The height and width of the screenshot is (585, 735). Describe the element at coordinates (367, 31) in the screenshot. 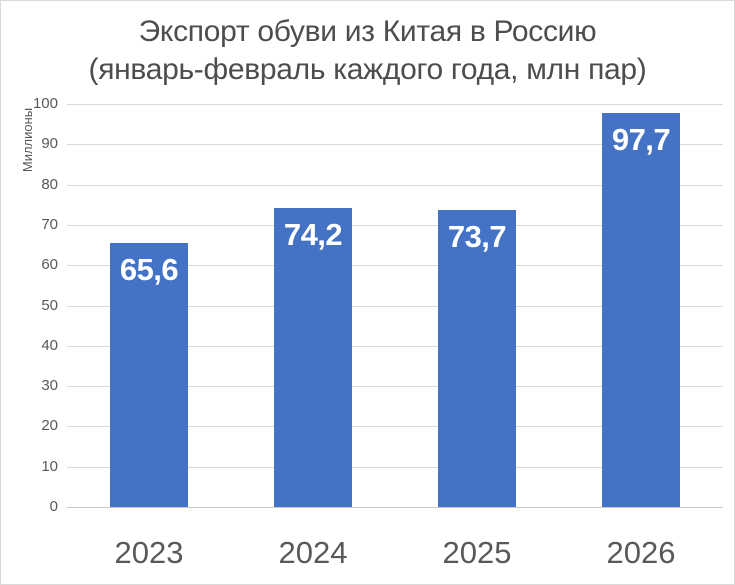

I see `chart-title-line-1: Экспорт обуви из Китая в Россию` at that location.